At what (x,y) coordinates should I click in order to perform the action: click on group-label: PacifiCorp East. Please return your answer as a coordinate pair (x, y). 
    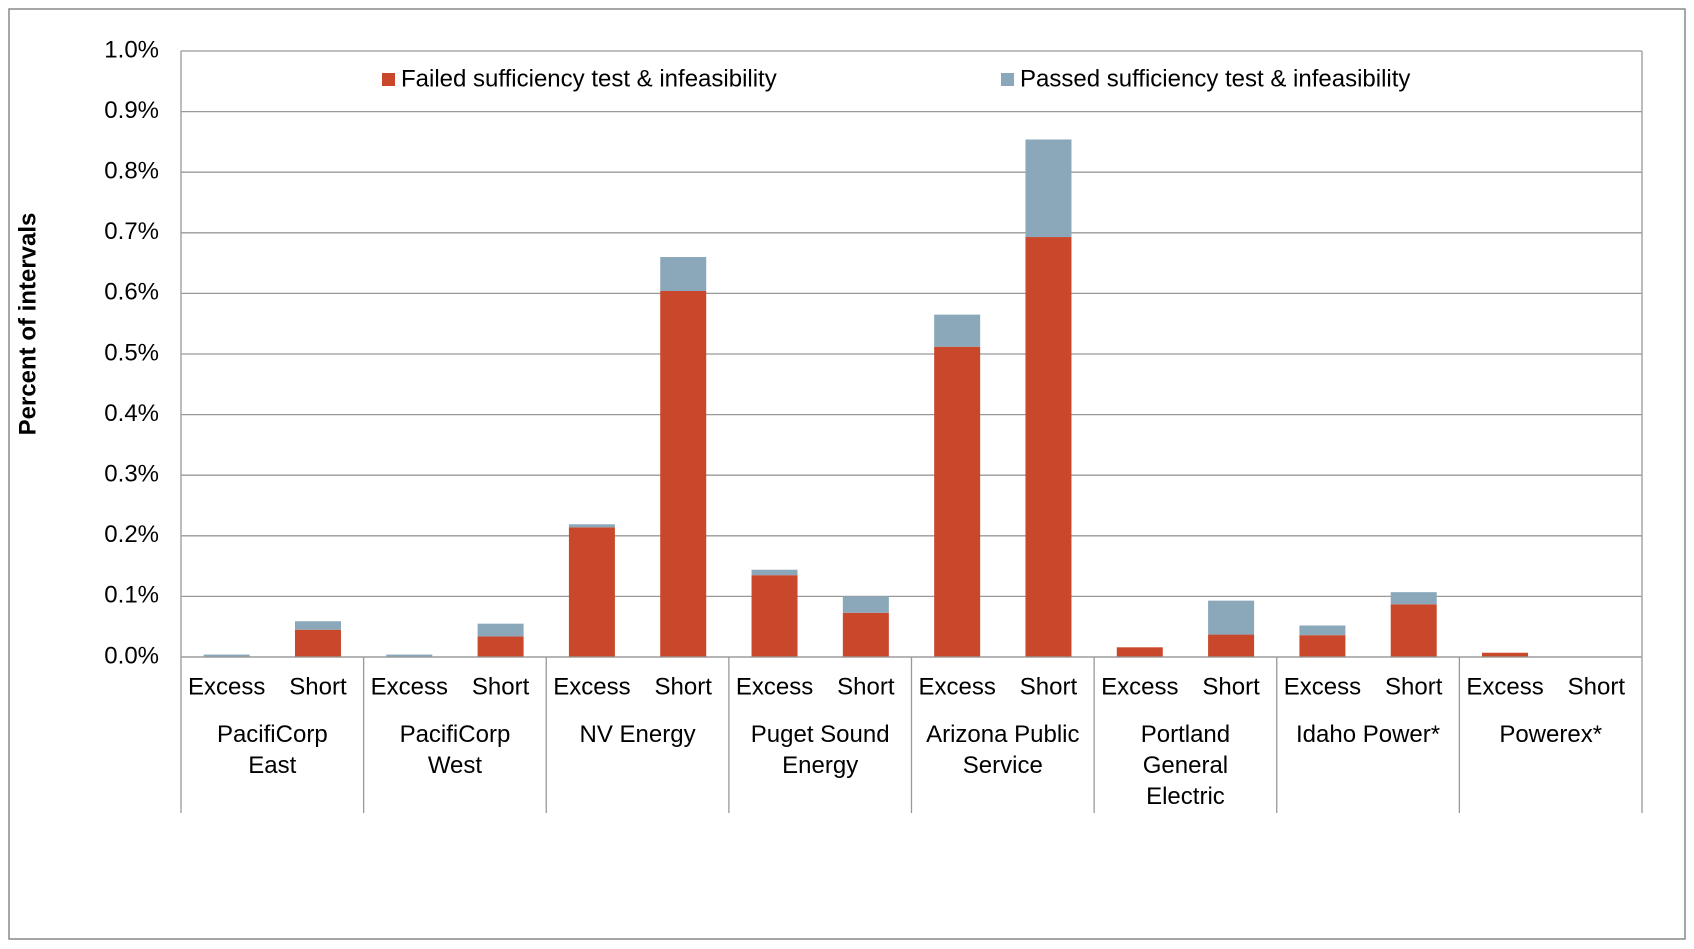
    Looking at the image, I should click on (272, 750).